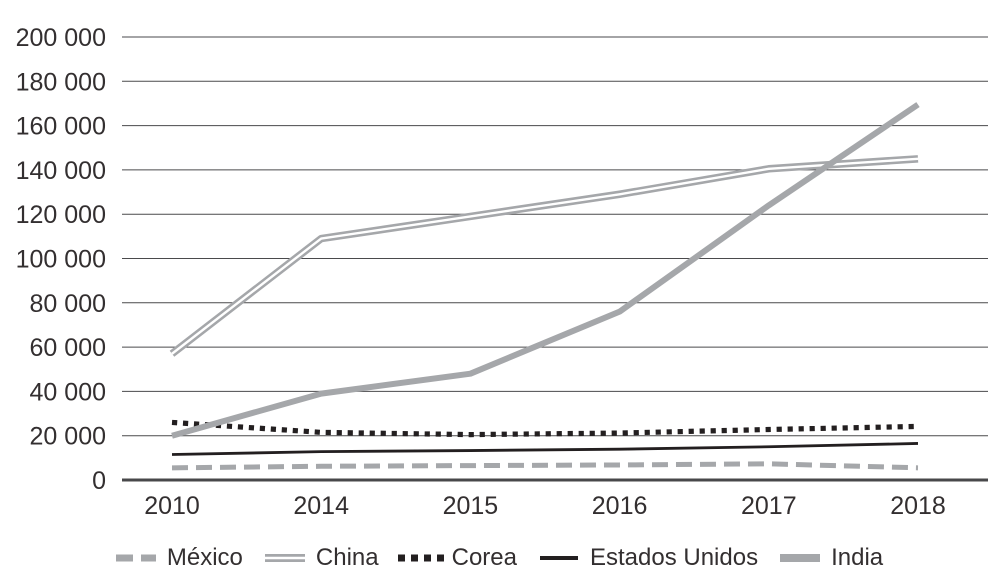  Describe the element at coordinates (61, 127) in the screenshot. I see `y-tick-label: 160 000` at that location.